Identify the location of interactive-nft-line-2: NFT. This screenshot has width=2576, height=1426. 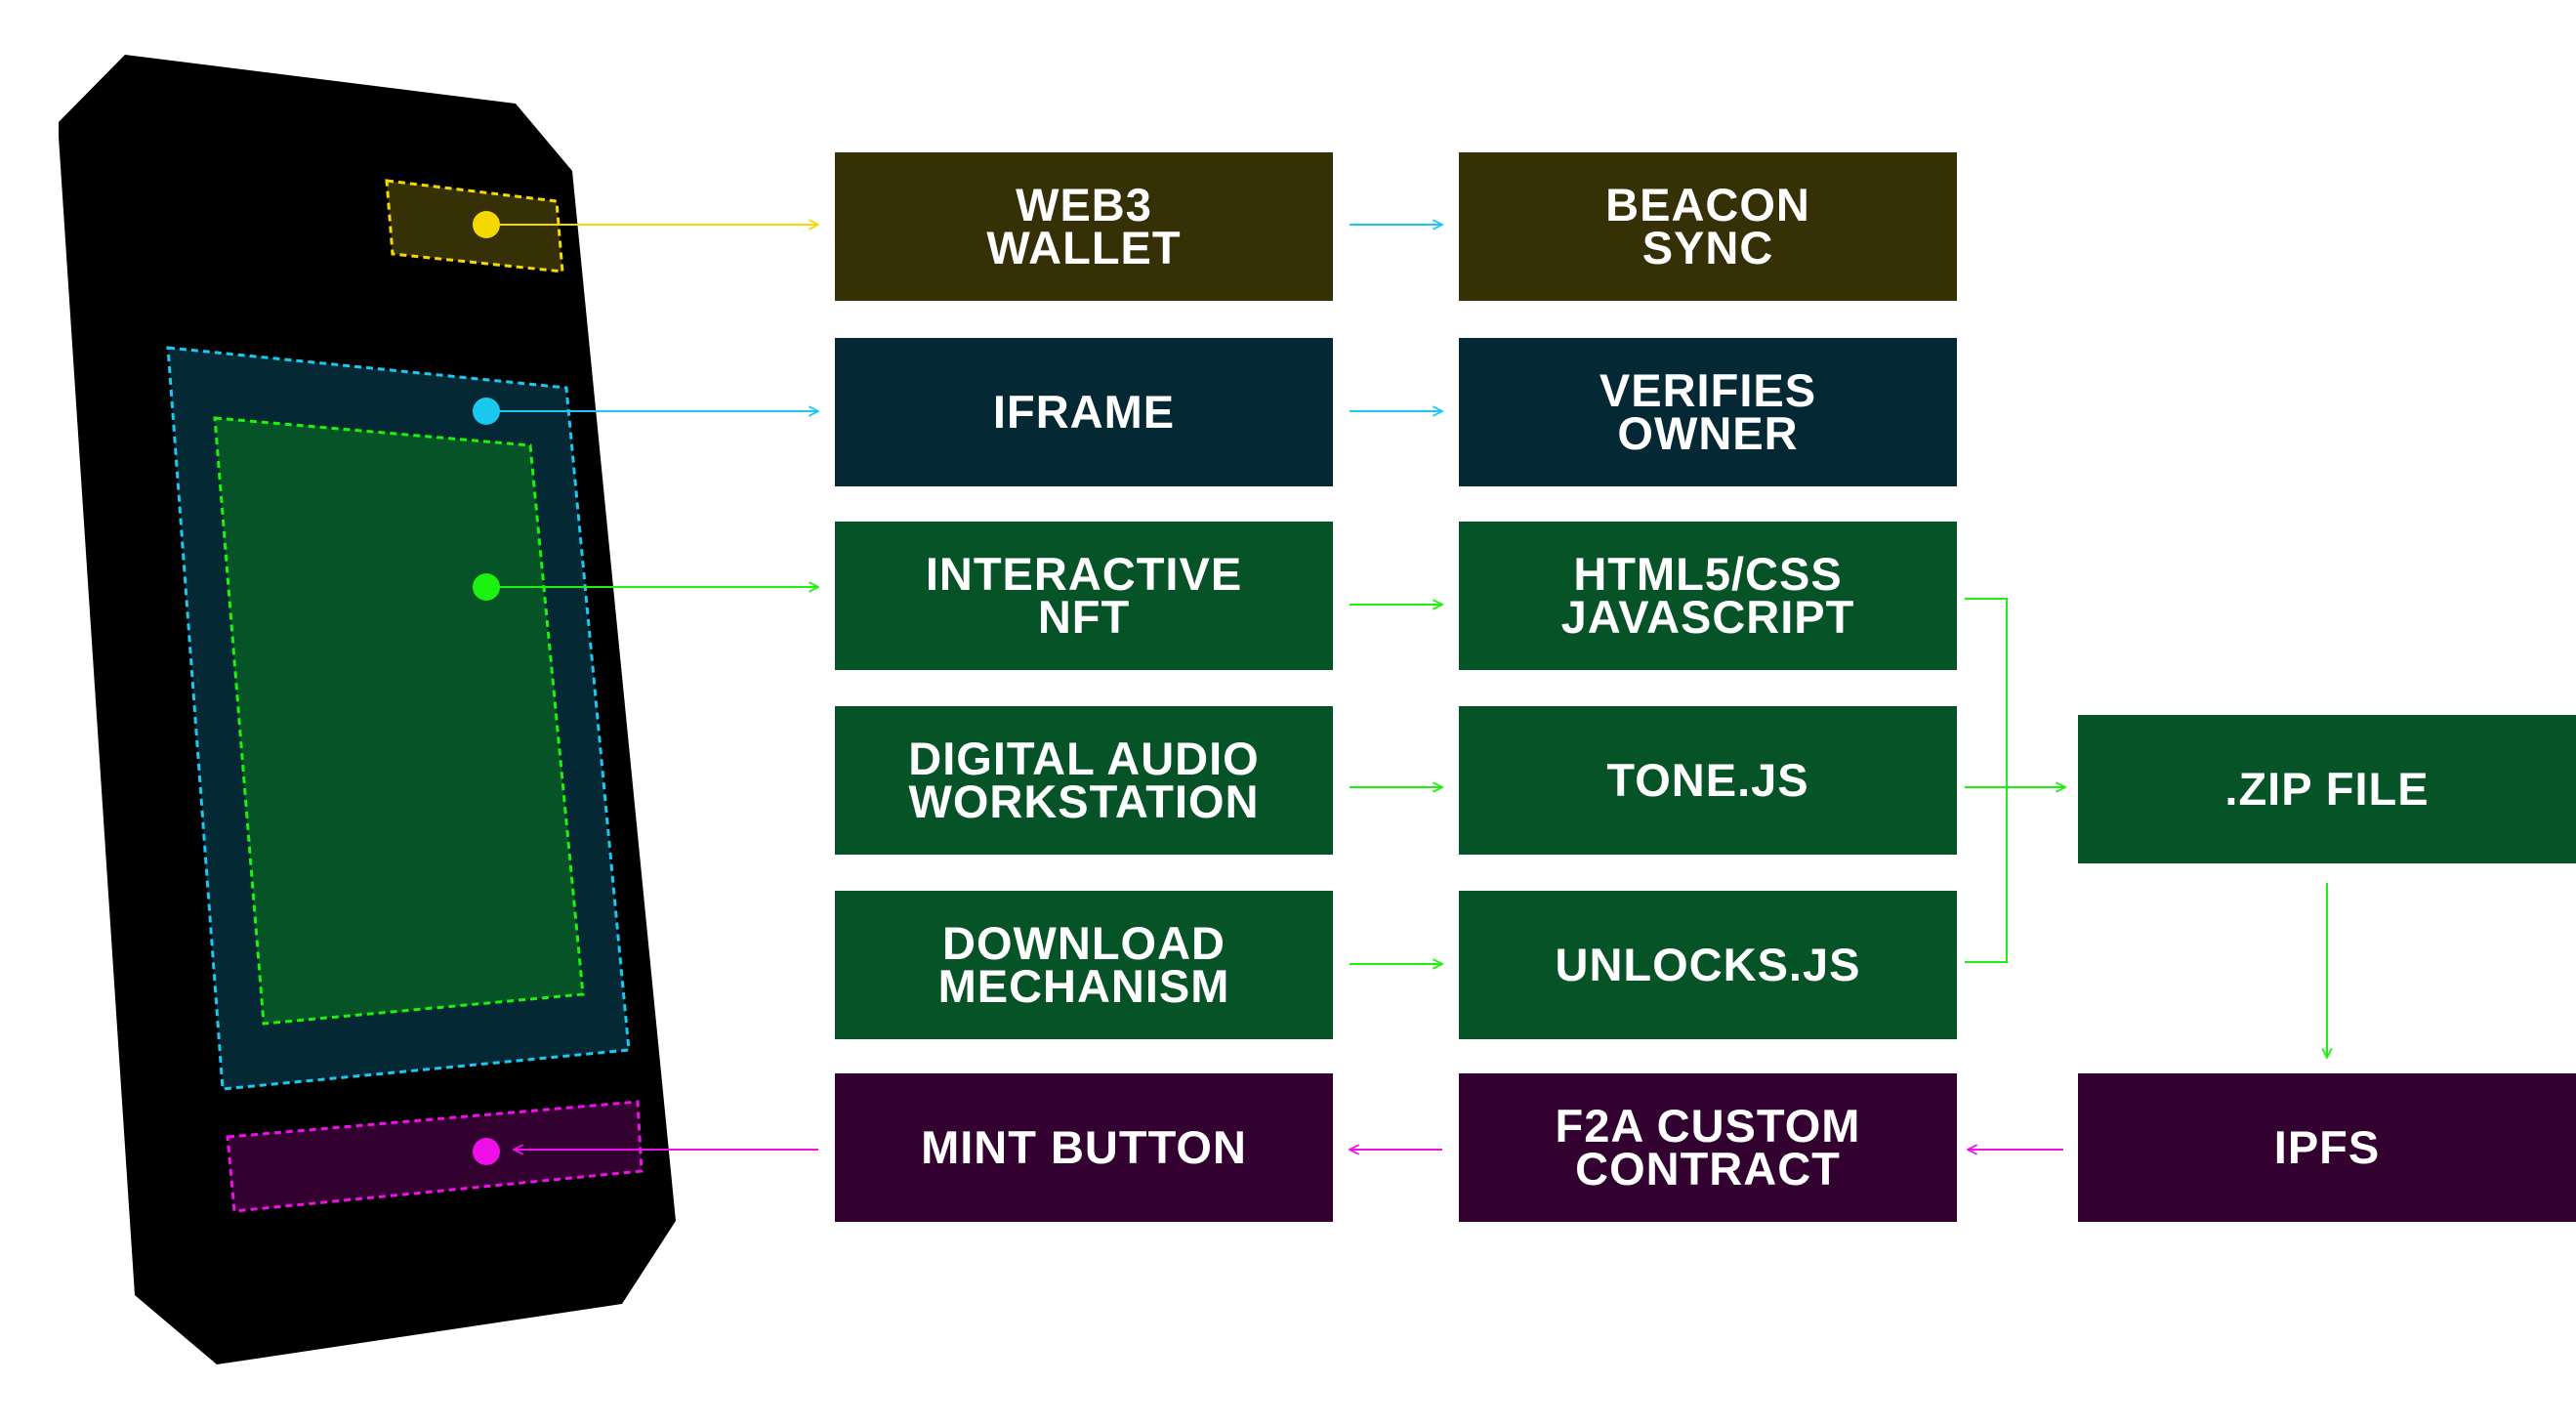
(1084, 617).